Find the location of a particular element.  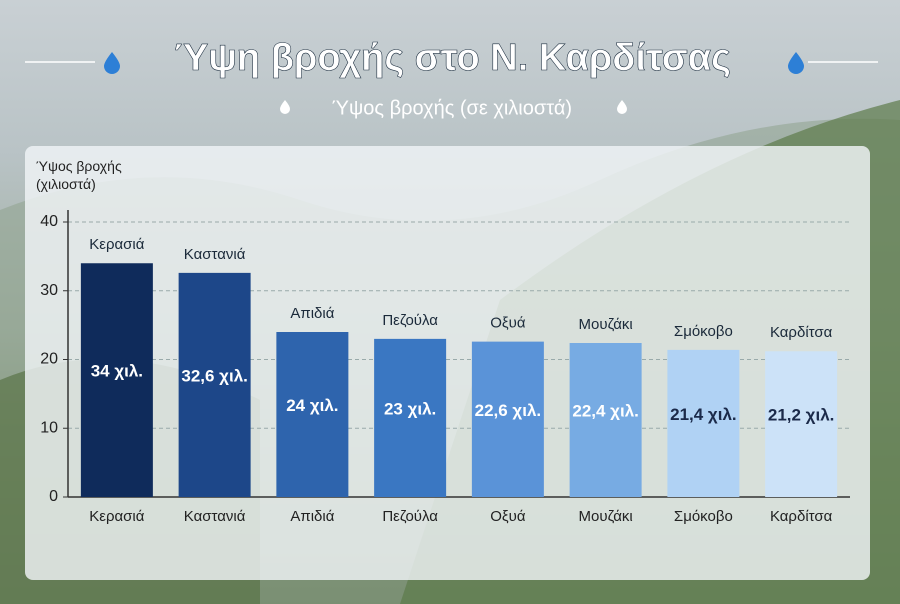

bar-top-label: Καρδίτσα is located at coordinates (801, 332).